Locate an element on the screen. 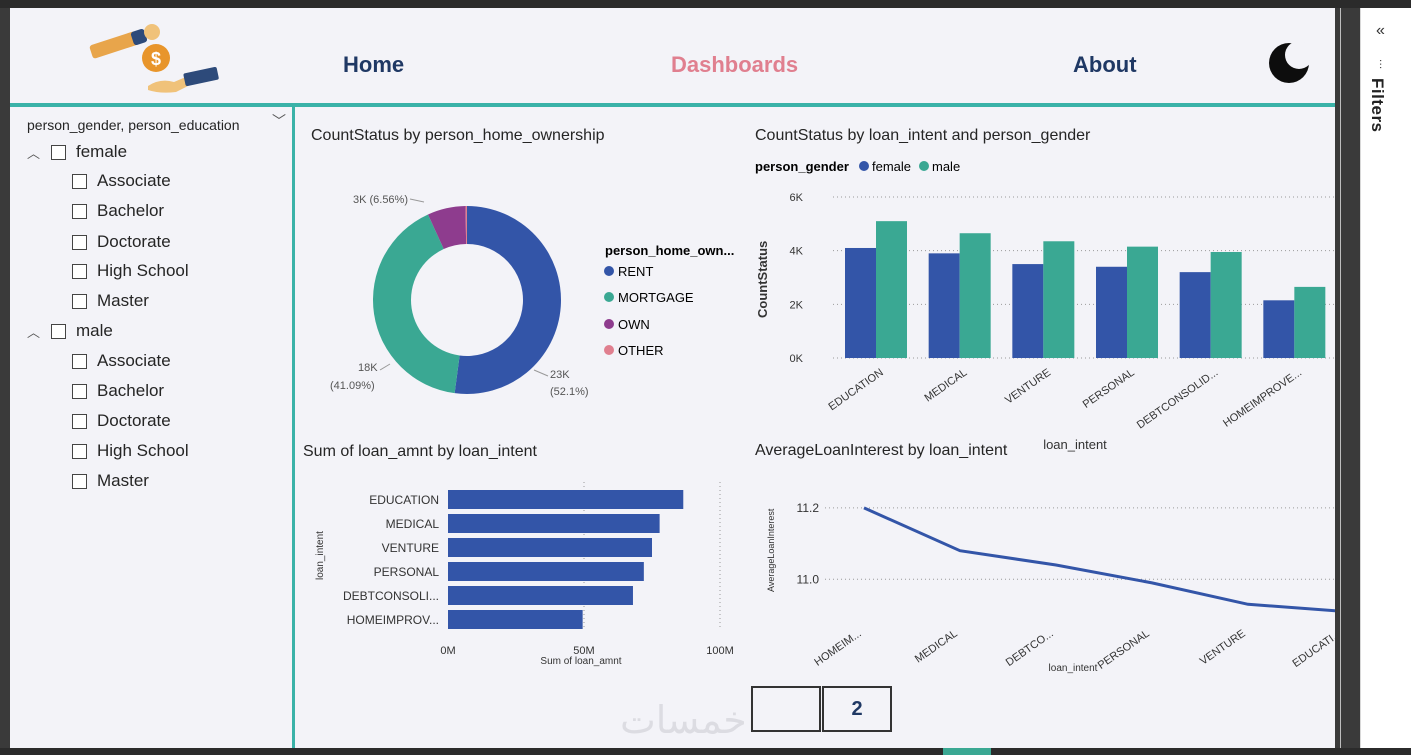  y-tick-label: 4K is located at coordinates (797, 252).